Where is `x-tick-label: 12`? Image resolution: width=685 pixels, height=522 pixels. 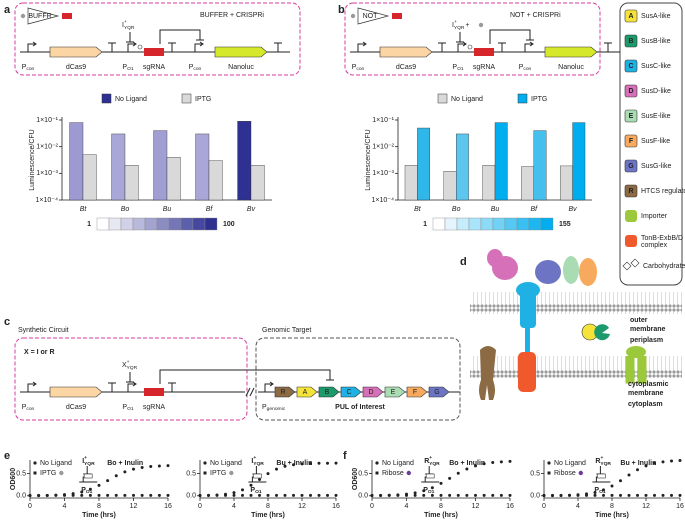 x-tick-label: 12 is located at coordinates (302, 506).